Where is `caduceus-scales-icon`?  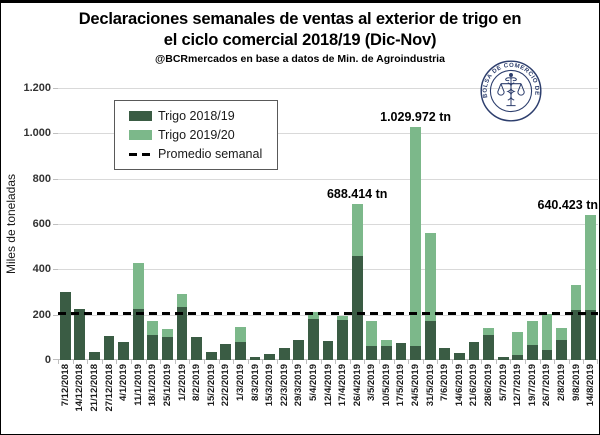
caduceus-scales-icon is located at coordinates (511, 90).